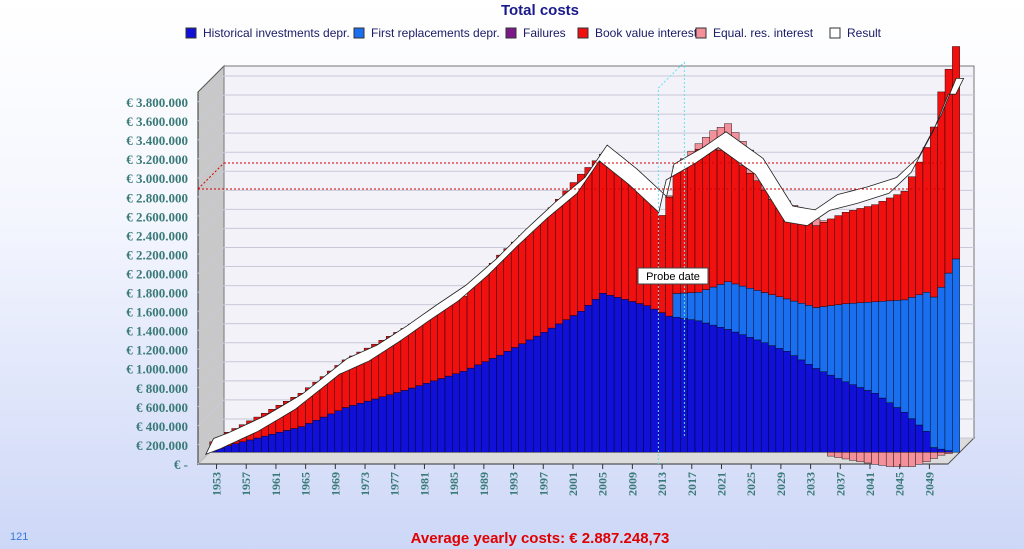 This screenshot has width=1024, height=549. I want to click on bar-historical-2038, so click(853, 418).